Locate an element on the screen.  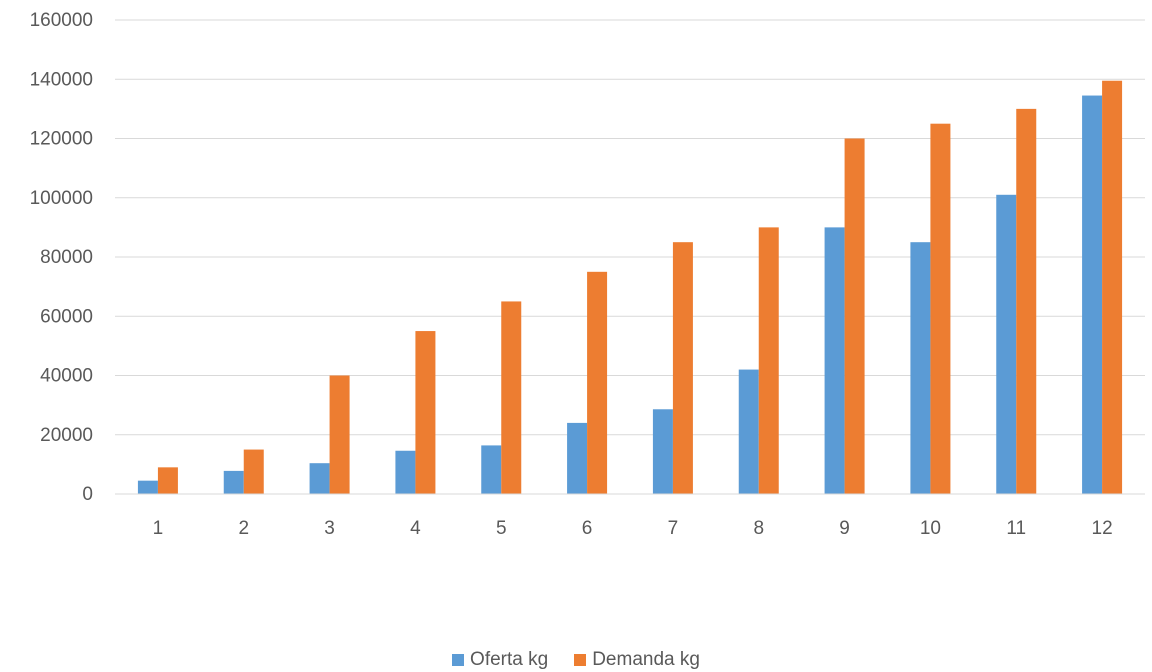
y-tick-label: 0 is located at coordinates (87, 494).